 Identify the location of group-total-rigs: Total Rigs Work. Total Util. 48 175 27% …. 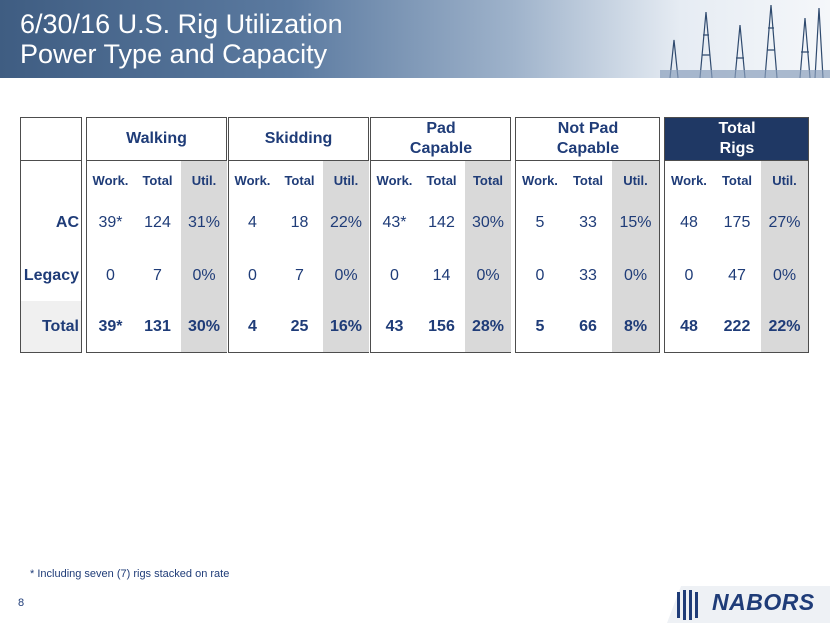
(736, 235).